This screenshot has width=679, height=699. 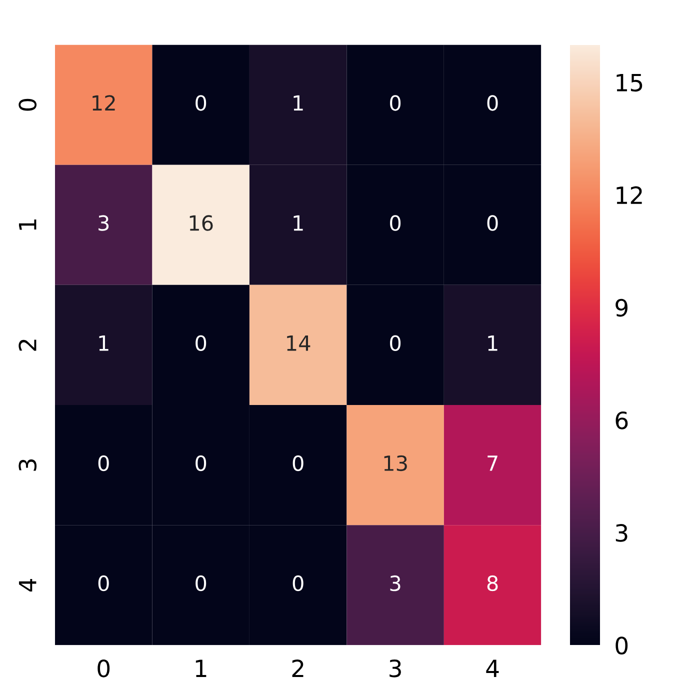 What do you see at coordinates (201, 669) in the screenshot?
I see `x-tick-label: 1` at bounding box center [201, 669].